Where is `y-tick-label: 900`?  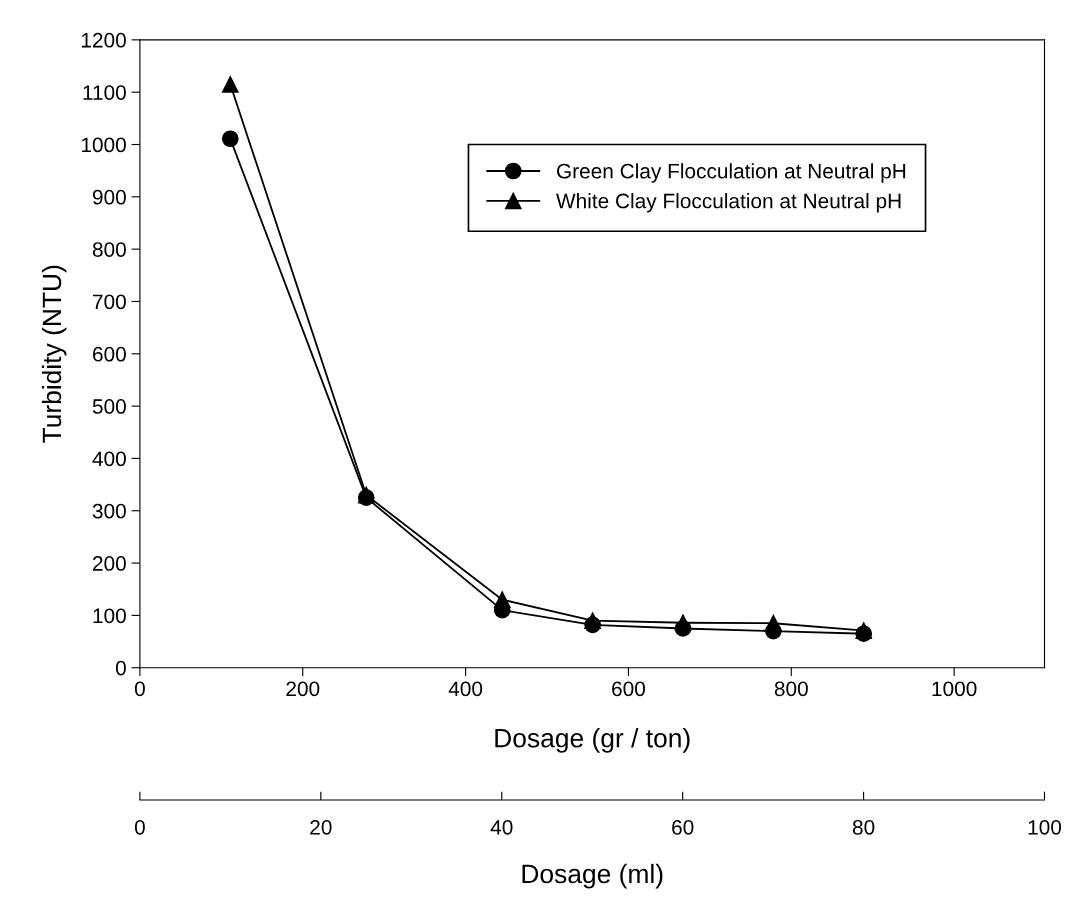 y-tick-label: 900 is located at coordinates (109, 197).